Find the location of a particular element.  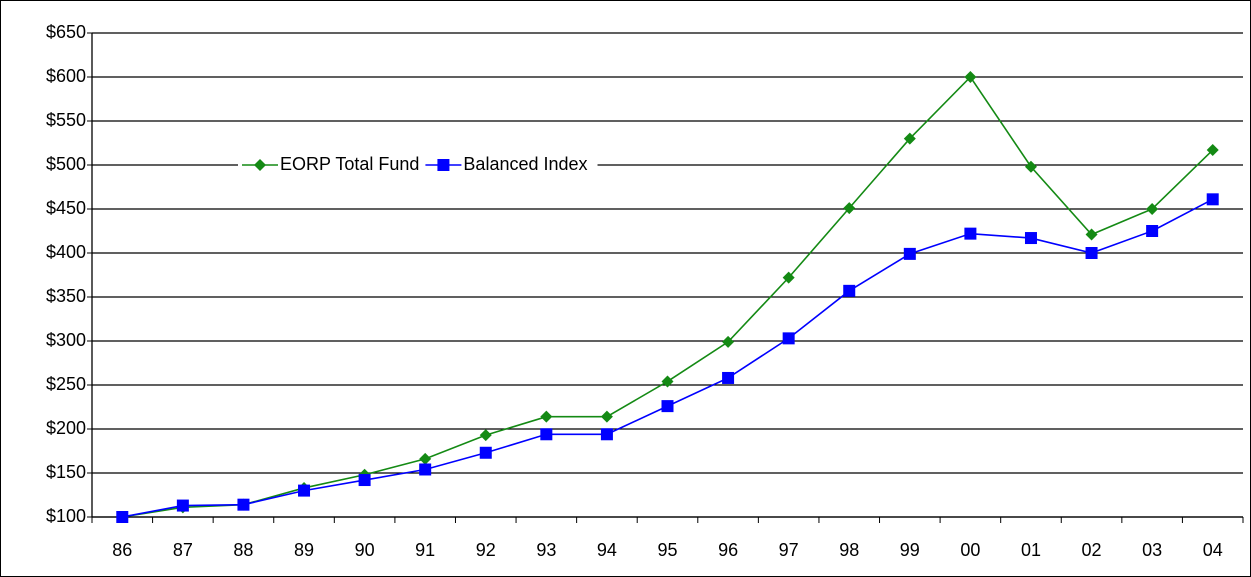

x-tick-label: 89 is located at coordinates (304, 550).